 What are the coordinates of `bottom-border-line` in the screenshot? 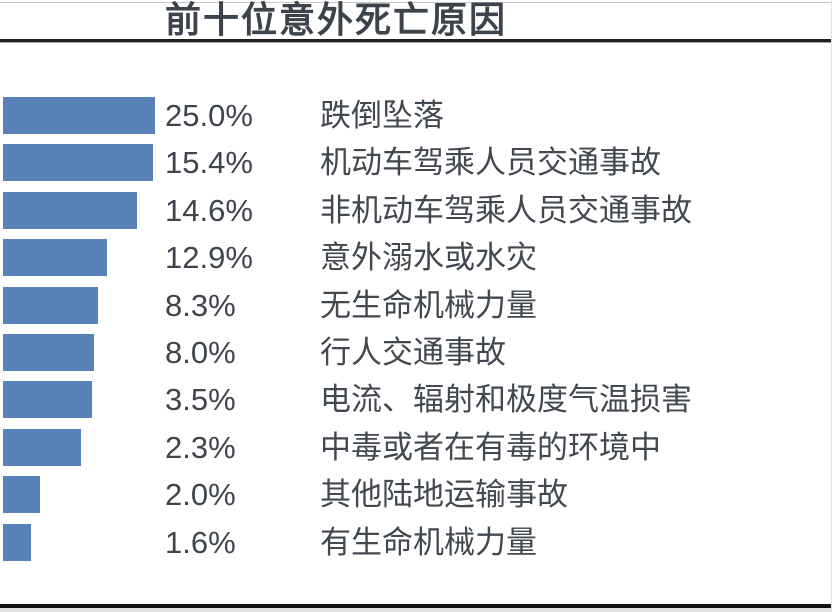 It's located at (415, 606).